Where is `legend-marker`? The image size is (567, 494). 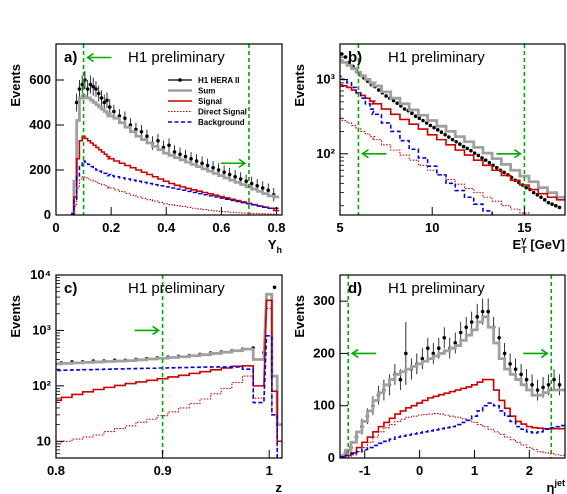
legend-marker is located at coordinates (180, 80).